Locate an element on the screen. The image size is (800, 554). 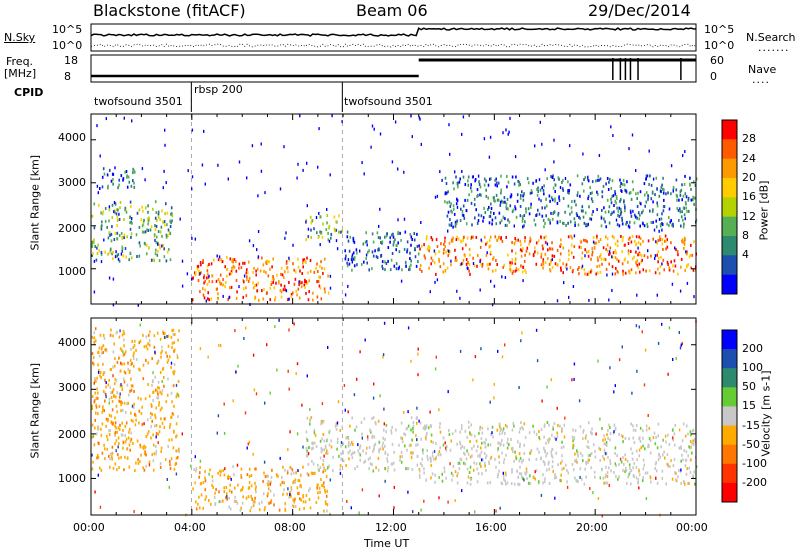
velocity-colorbar-tick-label: -50 is located at coordinates (751, 444).